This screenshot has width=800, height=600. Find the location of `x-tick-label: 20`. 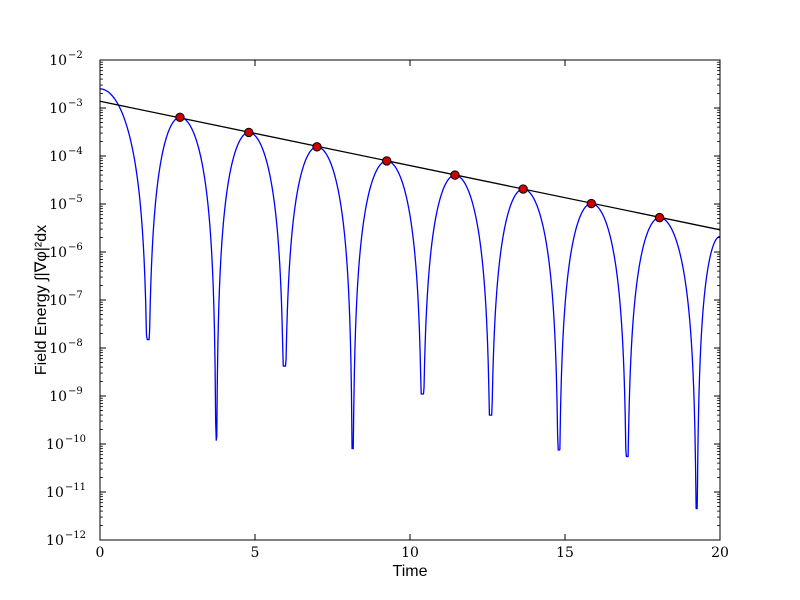

x-tick-label: 20 is located at coordinates (720, 553).